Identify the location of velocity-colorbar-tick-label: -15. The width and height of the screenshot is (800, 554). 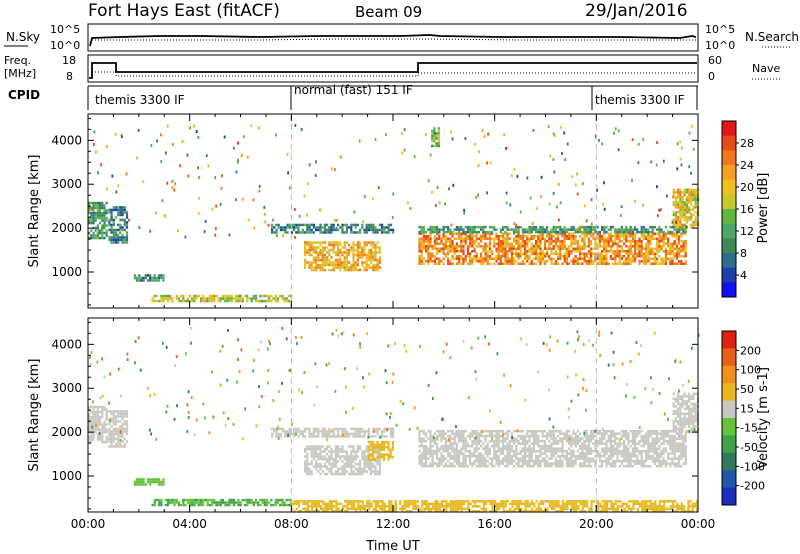
(749, 428).